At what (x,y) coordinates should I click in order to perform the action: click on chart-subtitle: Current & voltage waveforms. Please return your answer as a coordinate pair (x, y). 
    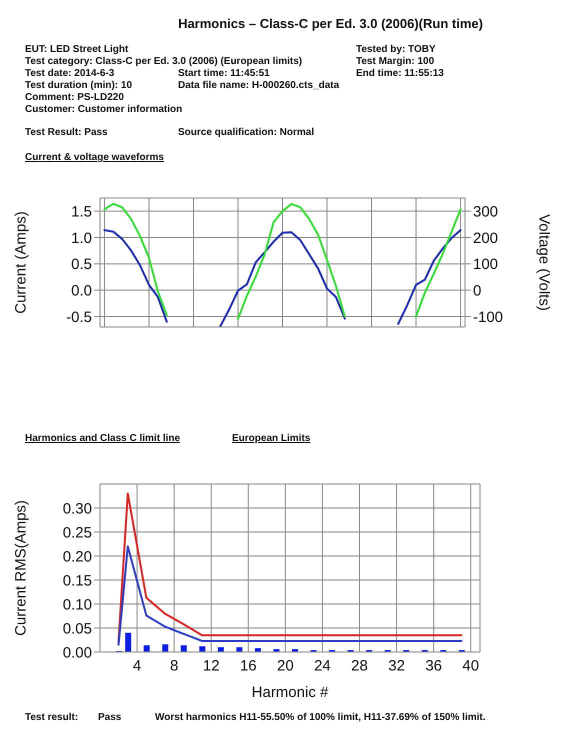
    Looking at the image, I should click on (94, 157).